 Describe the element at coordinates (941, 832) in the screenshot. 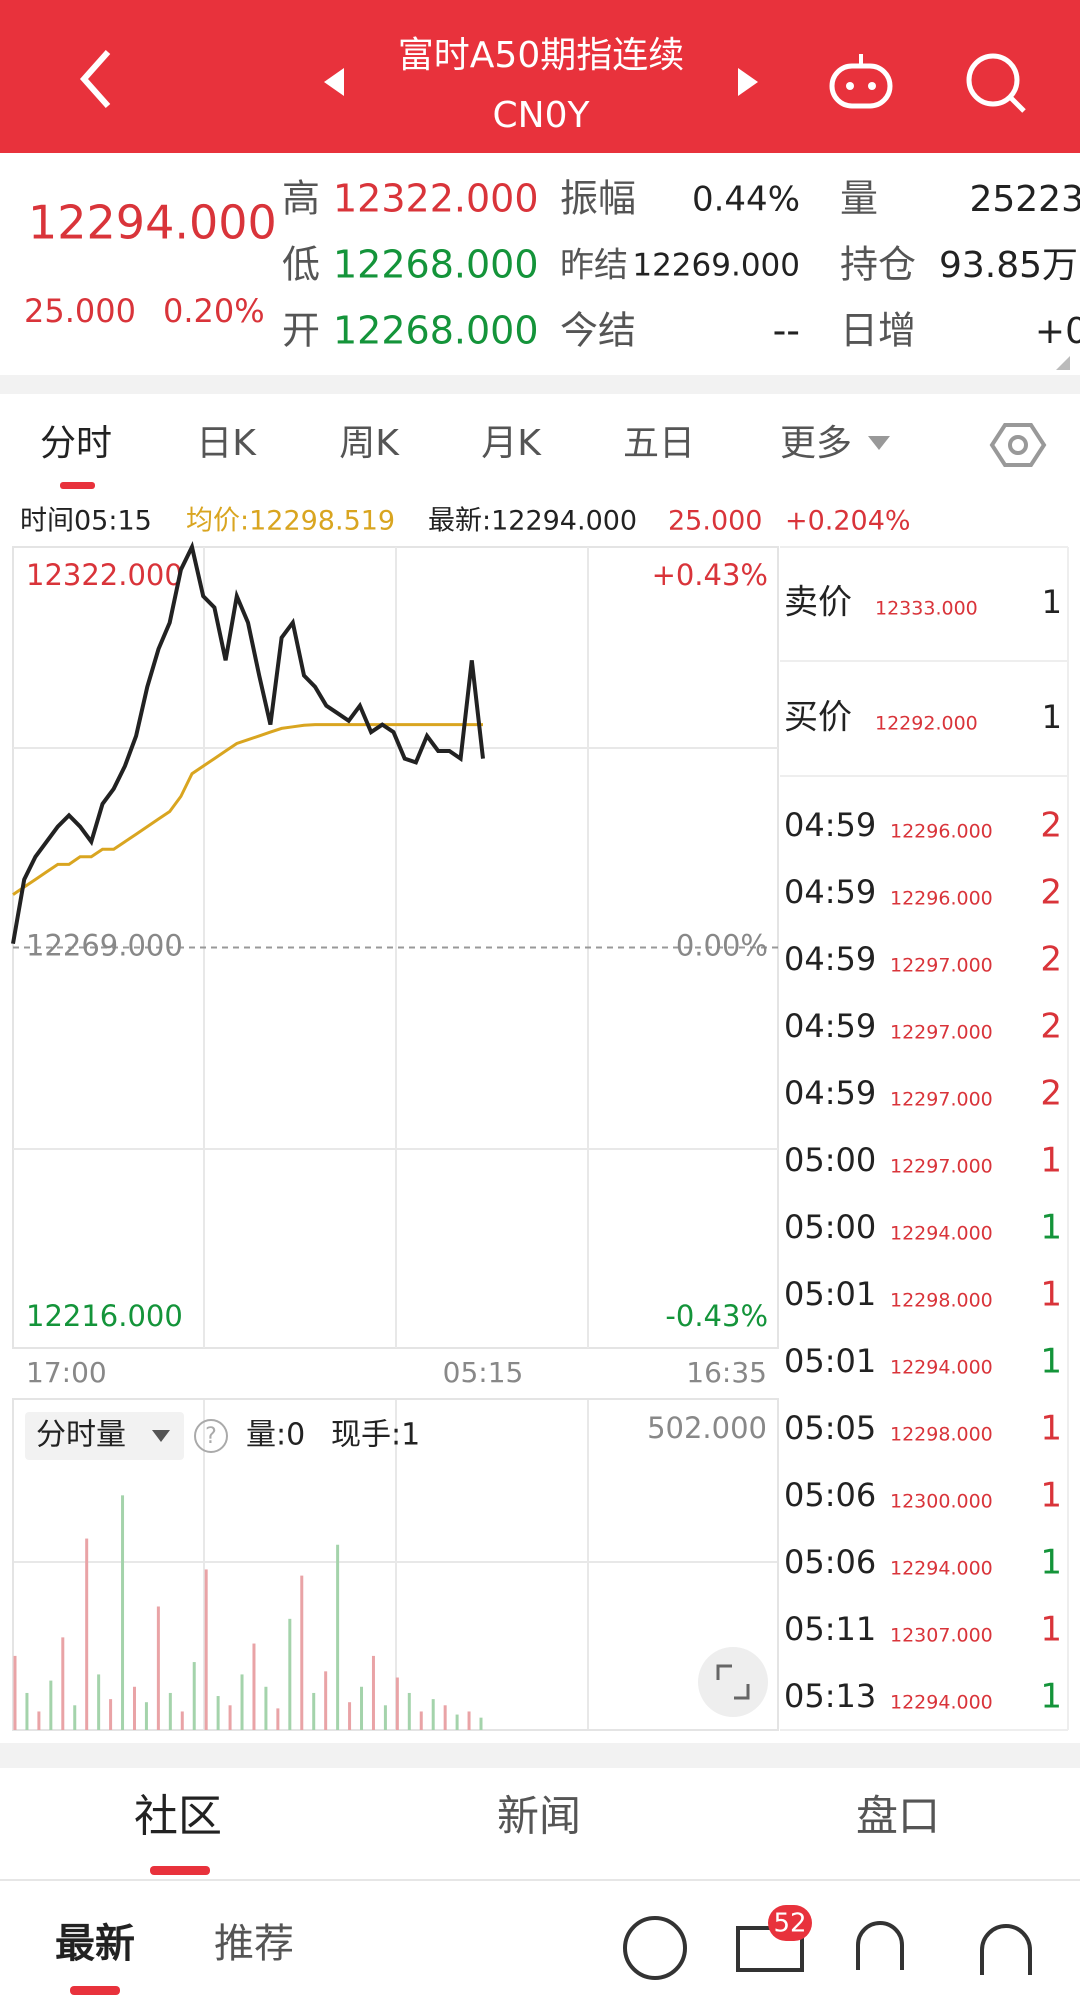

I see `trade-price: 12296.000` at that location.